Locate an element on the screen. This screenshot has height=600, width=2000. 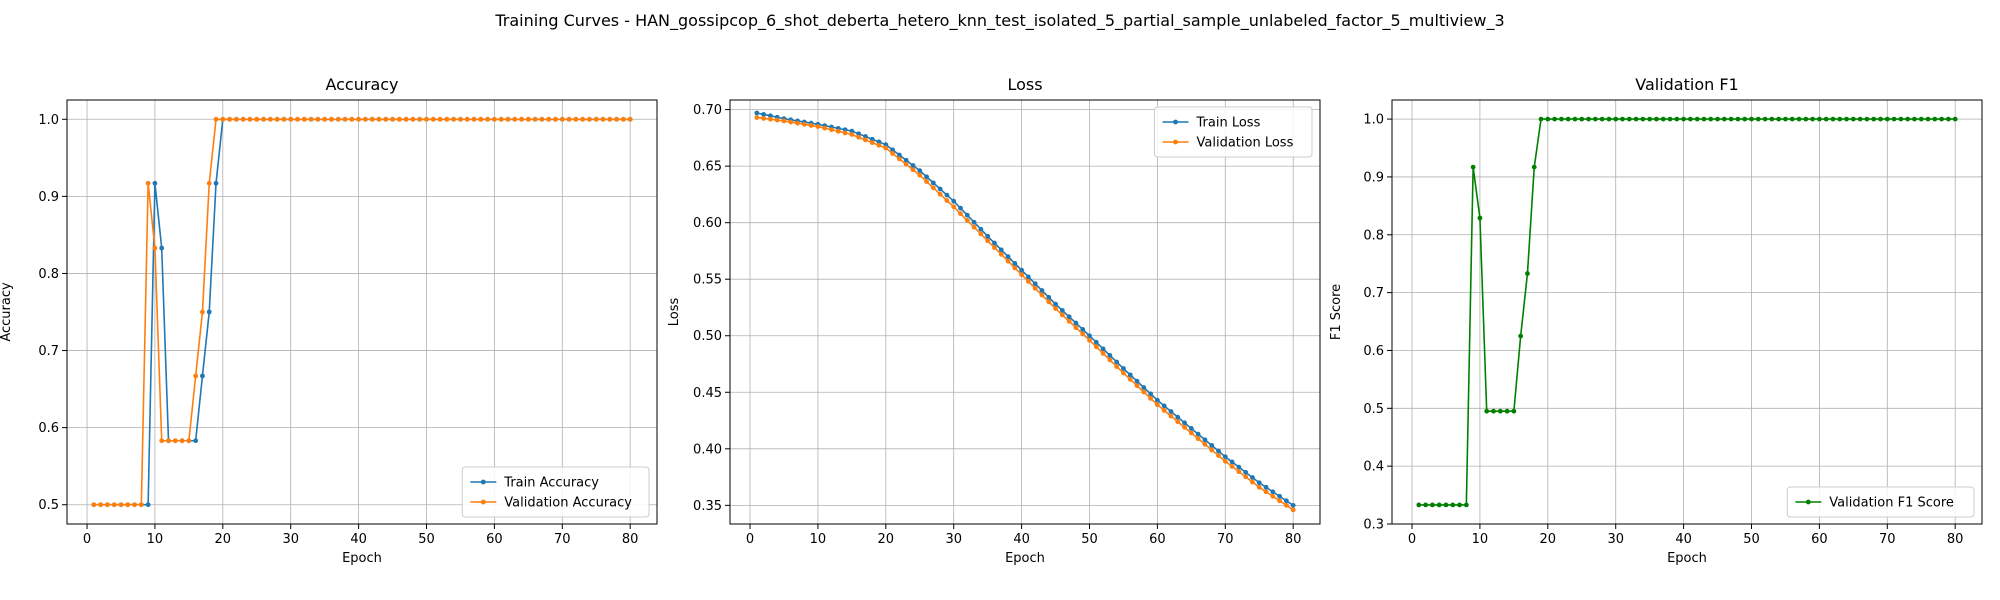
y-axis-label: Loss is located at coordinates (674, 312).